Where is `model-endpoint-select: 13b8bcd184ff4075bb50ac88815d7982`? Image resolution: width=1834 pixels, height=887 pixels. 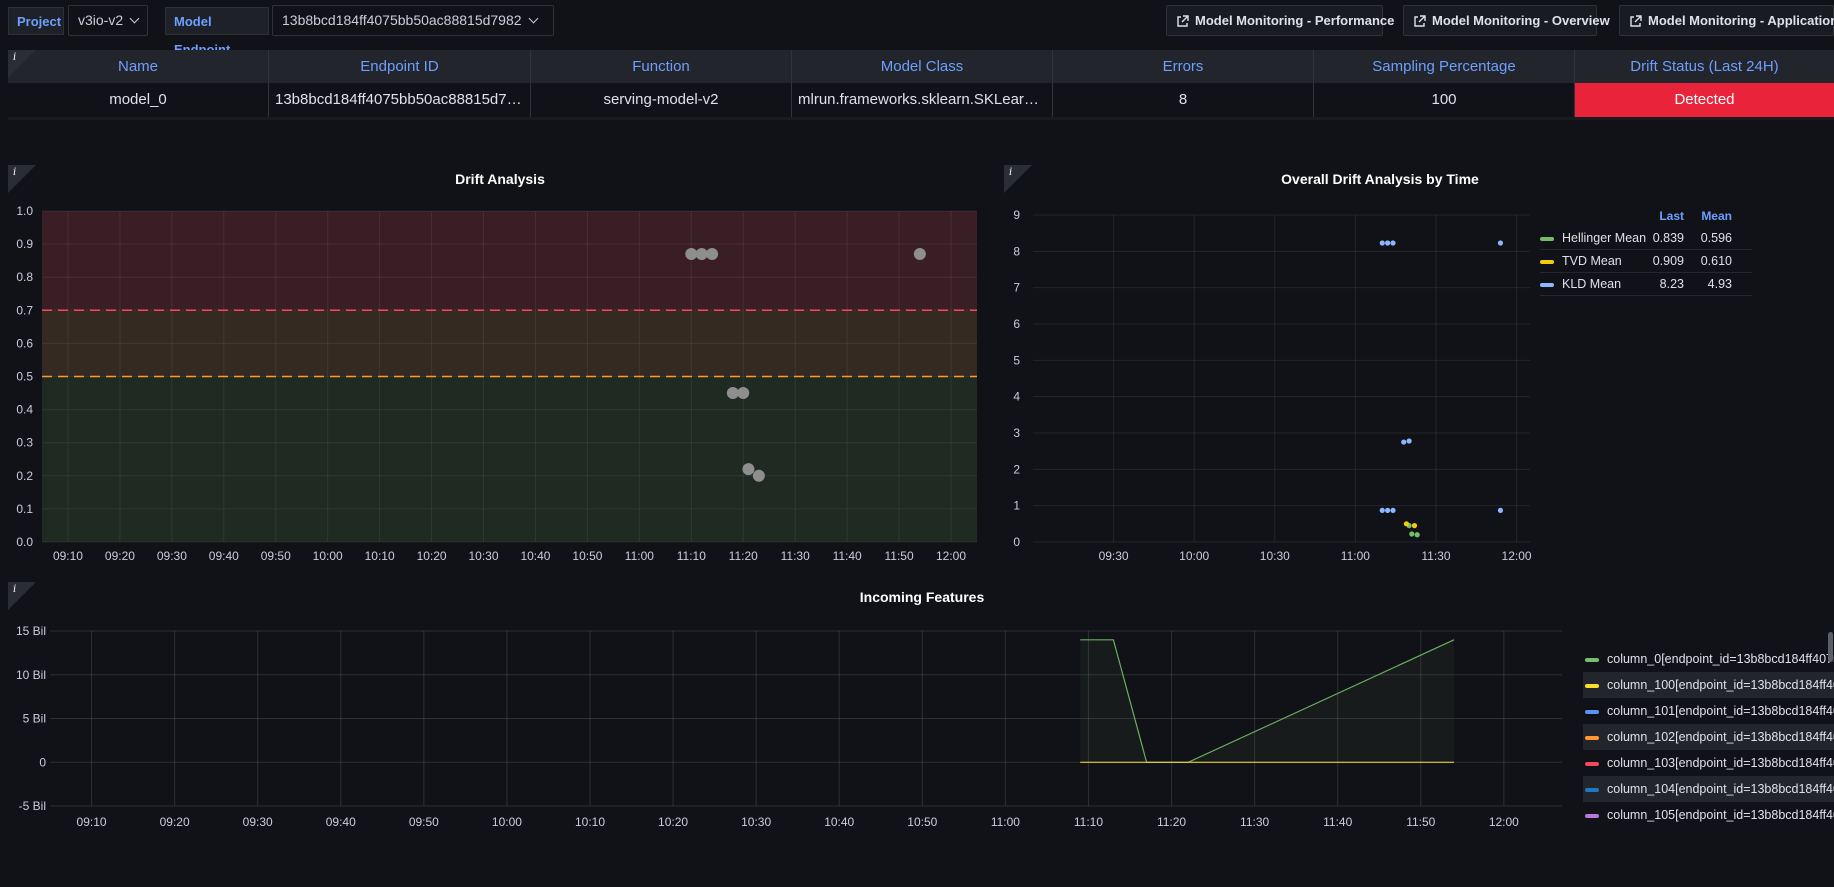 model-endpoint-select: 13b8bcd184ff4075bb50ac88815d7982 is located at coordinates (413, 20).